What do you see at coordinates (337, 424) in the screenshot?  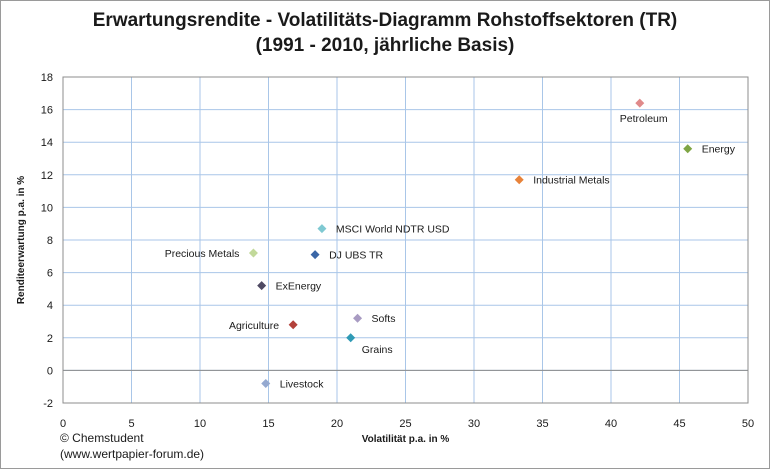 I see `x-tick-label: 20` at bounding box center [337, 424].